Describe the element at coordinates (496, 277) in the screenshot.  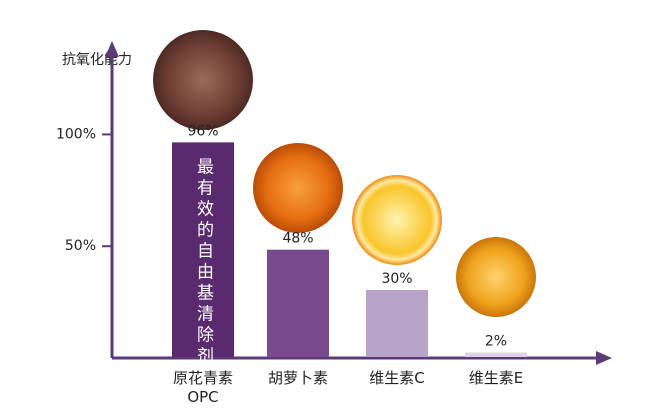
I see `vitamin-e-photo` at that location.